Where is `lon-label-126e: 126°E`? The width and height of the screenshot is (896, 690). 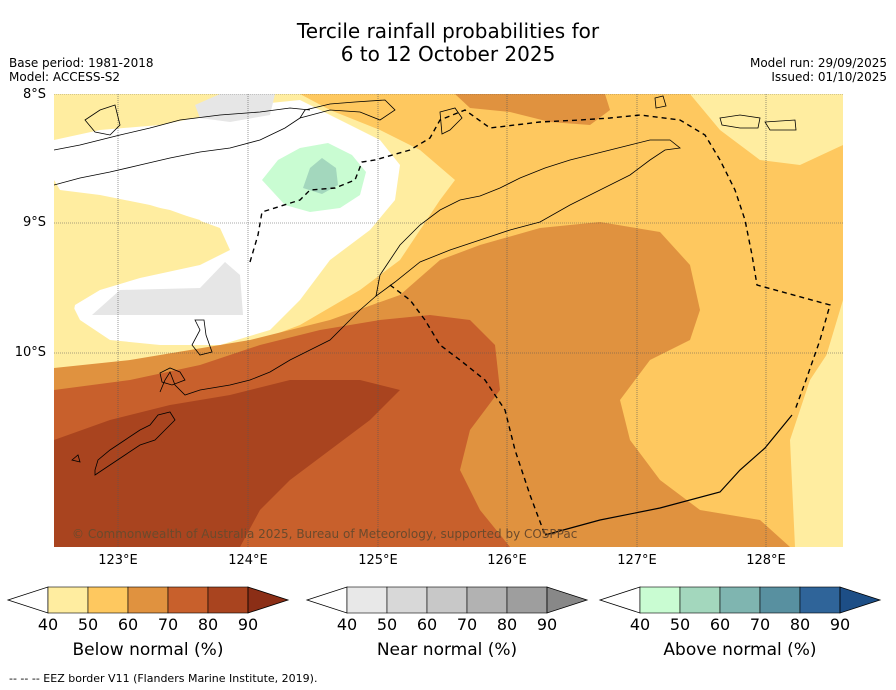 lon-label-126e: 126°E is located at coordinates (507, 560).